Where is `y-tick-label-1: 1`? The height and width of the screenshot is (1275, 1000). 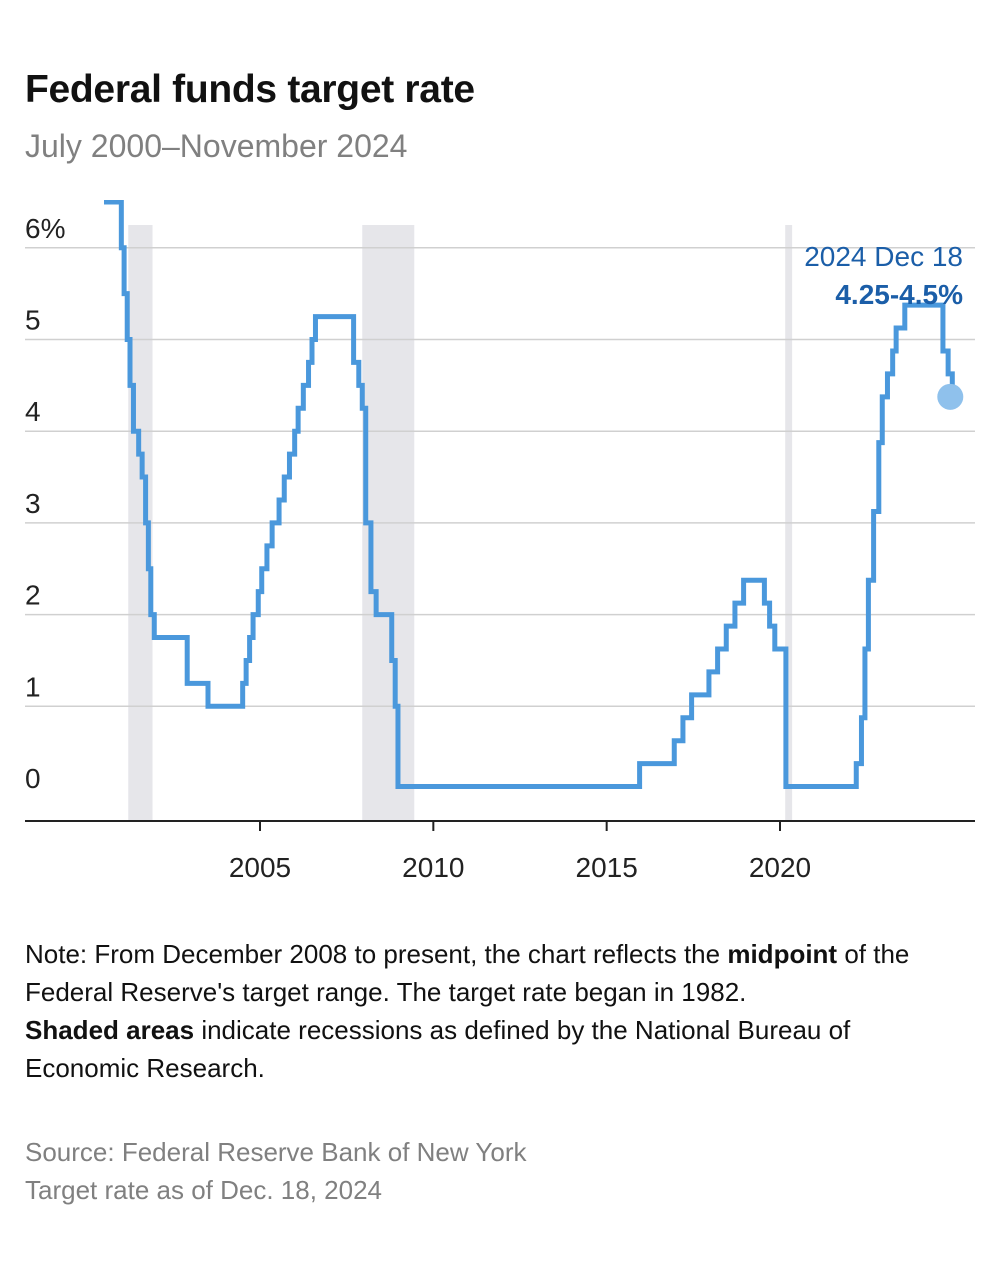
y-tick-label-1: 1 is located at coordinates (33, 686).